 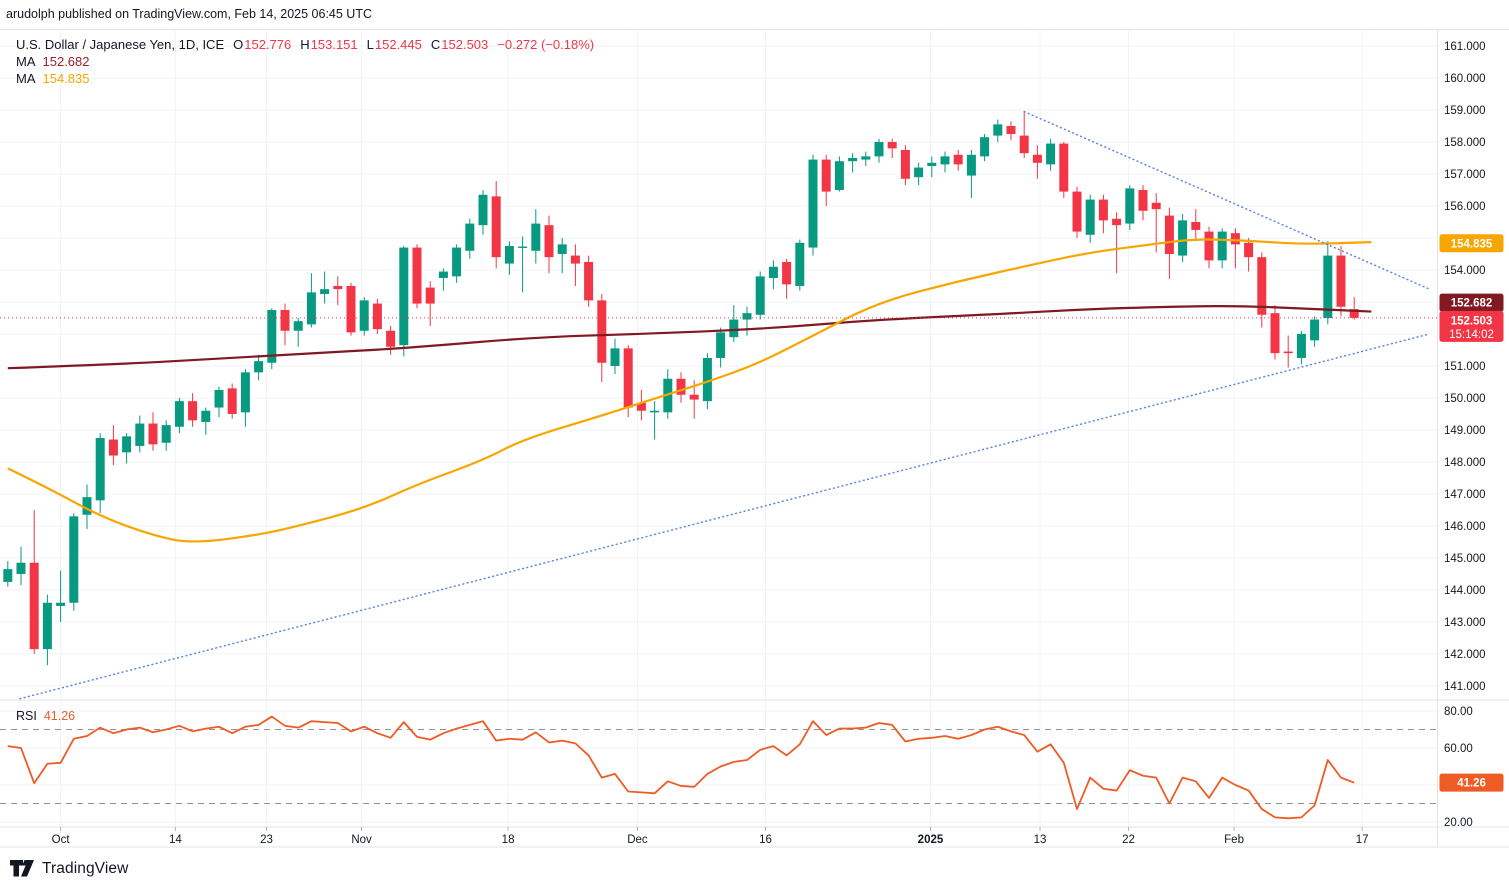 What do you see at coordinates (120, 44) in the screenshot?
I see `symbol-title: U.S. Dollar / Japanese Yen, 1D, ICE` at bounding box center [120, 44].